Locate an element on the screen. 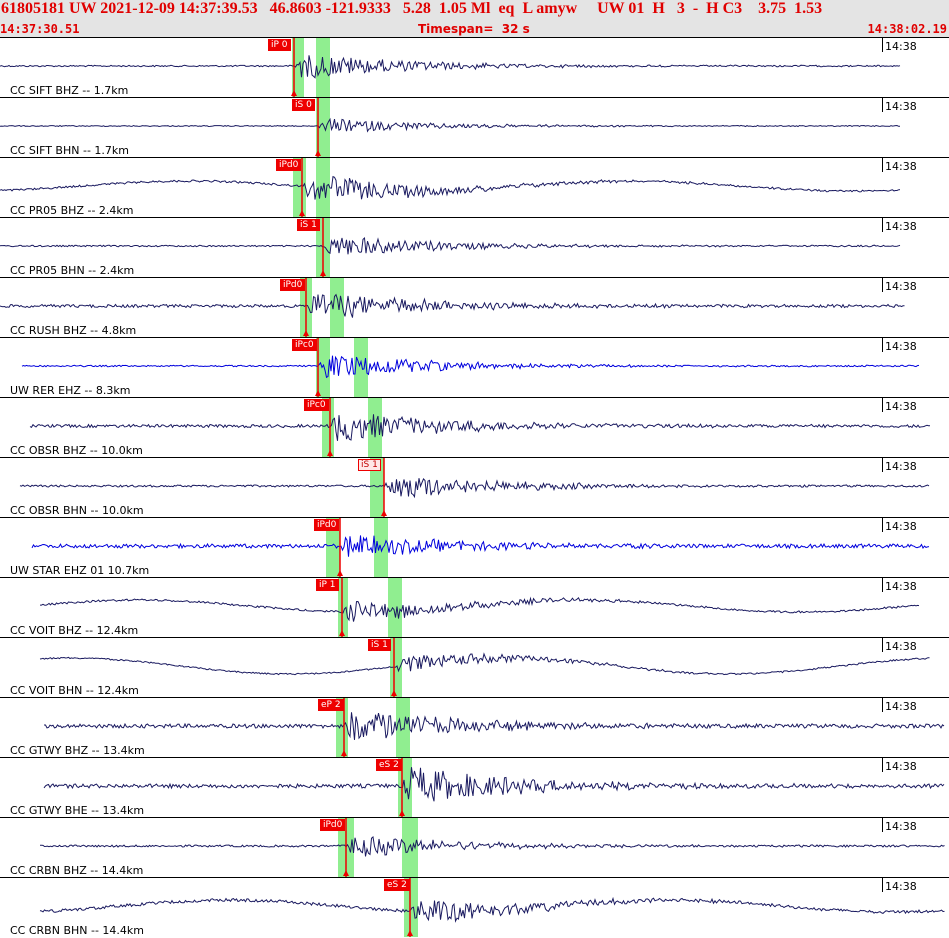  trace-panel: iPd0 14:38 CC RUSH BHZ -- 4.8km is located at coordinates (474, 307).